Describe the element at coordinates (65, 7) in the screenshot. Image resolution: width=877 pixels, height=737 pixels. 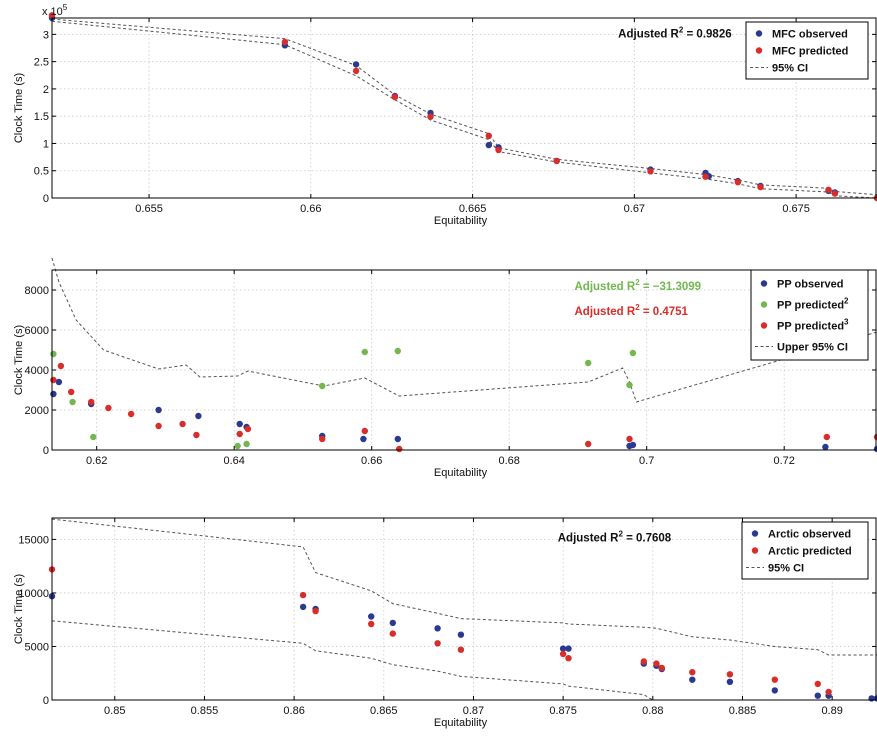
I see `y-exponent-power: 5` at that location.